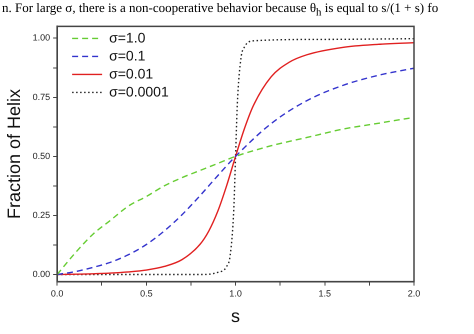  I want to click on x-tick-label: 0.0, so click(57, 293).